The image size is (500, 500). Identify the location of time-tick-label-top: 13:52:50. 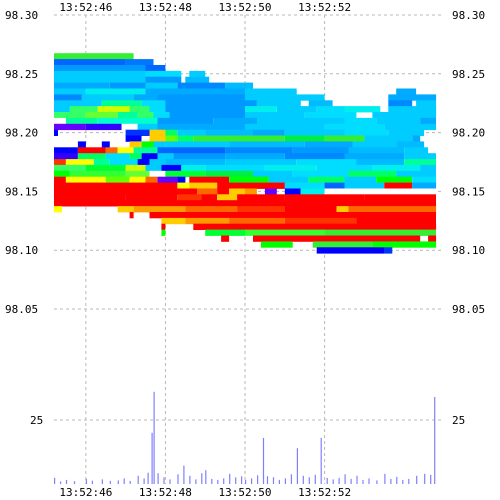
(245, 7).